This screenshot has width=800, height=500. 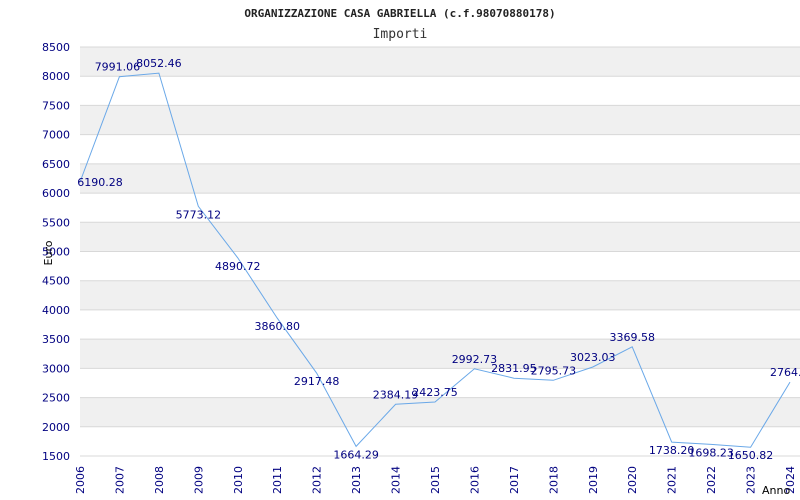 What do you see at coordinates (277, 480) in the screenshot?
I see `x-tick-label: 2011` at bounding box center [277, 480].